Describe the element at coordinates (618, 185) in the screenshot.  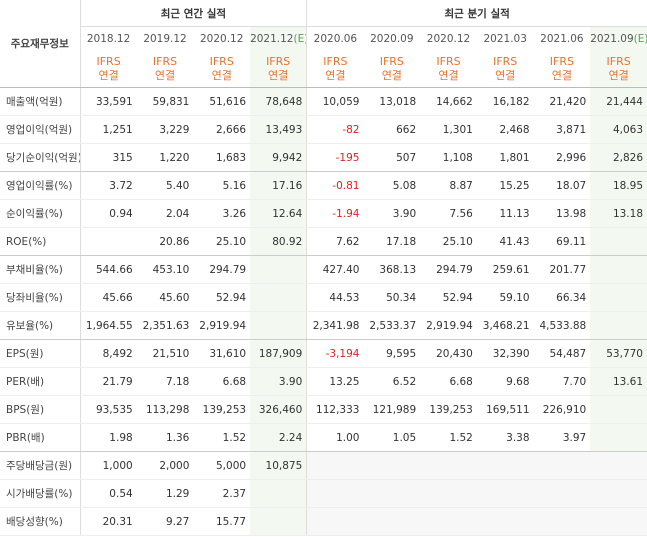
I see `value-cell: 18.95` at that location.